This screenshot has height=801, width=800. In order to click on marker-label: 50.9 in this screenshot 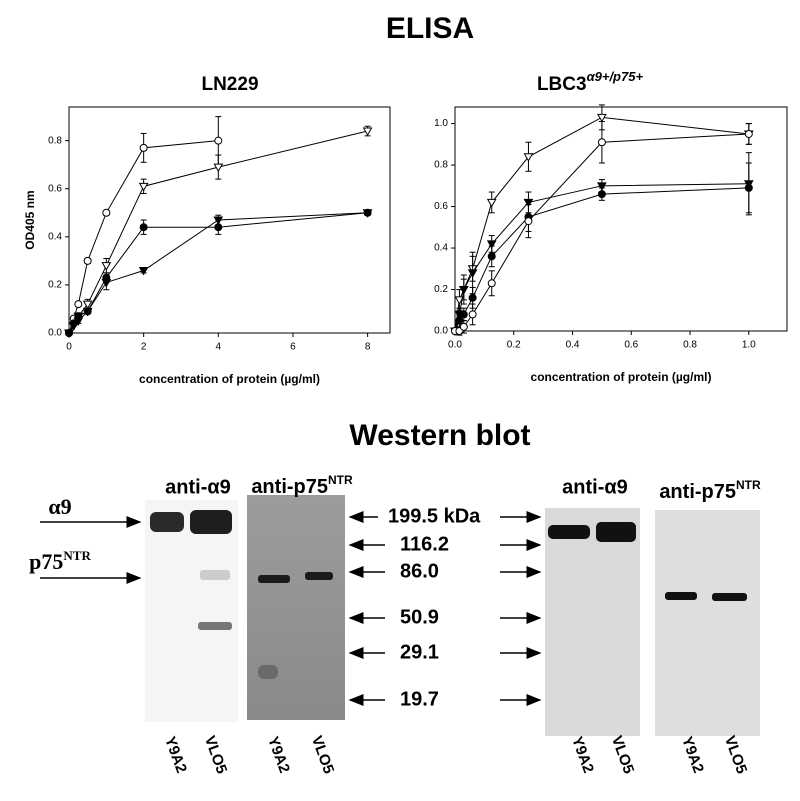, I will do `click(419, 617)`.